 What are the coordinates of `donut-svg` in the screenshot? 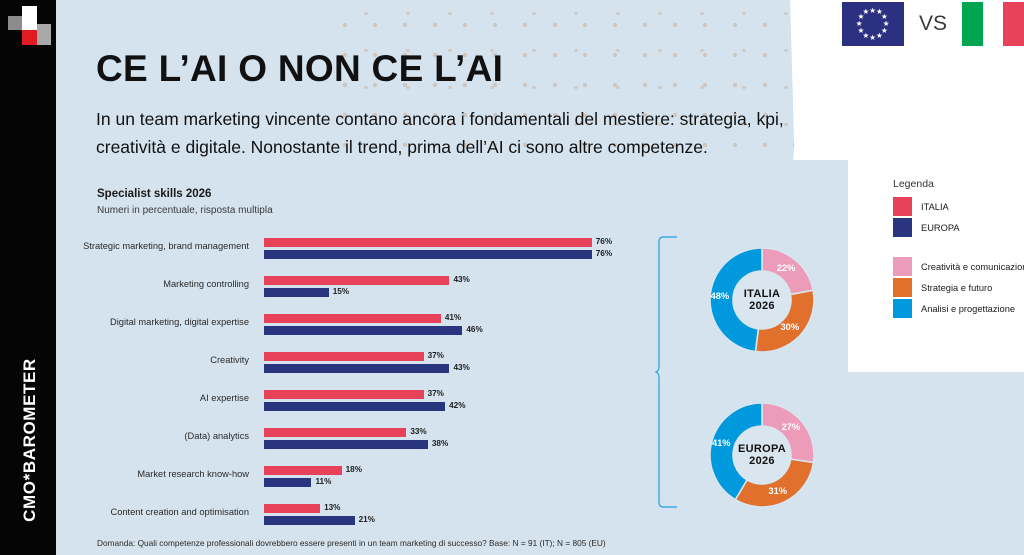 It's located at (762, 455).